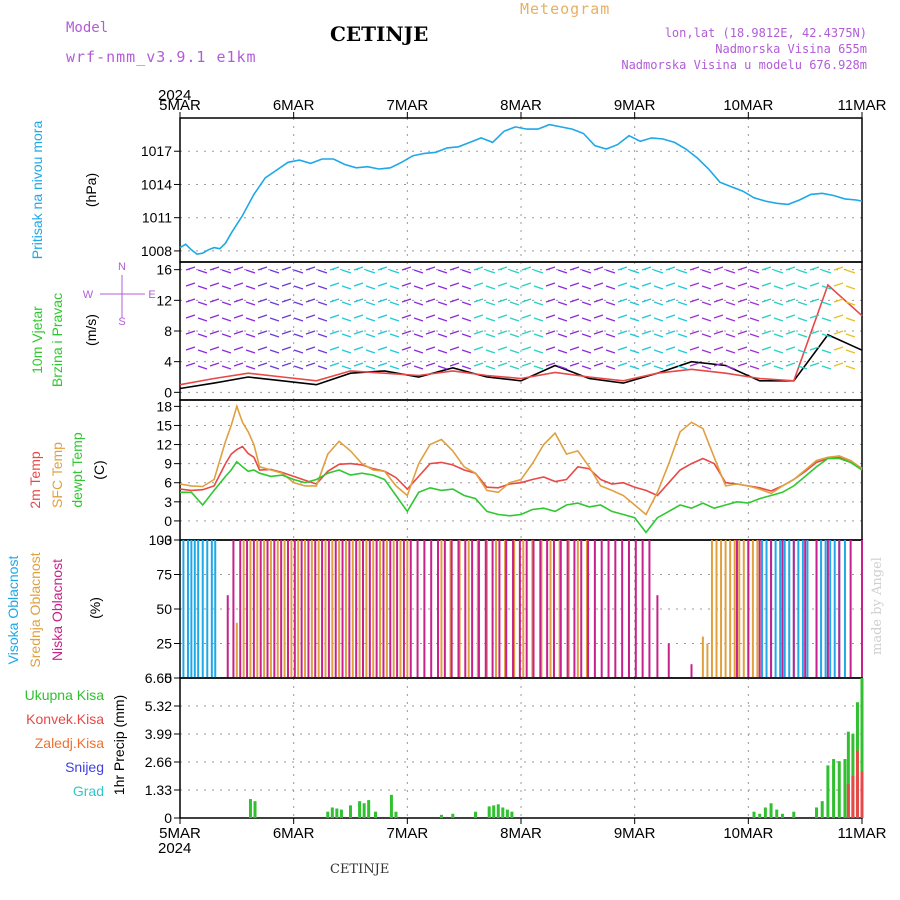 The image size is (900, 900). I want to click on y-tick-label: 100, so click(161, 540).